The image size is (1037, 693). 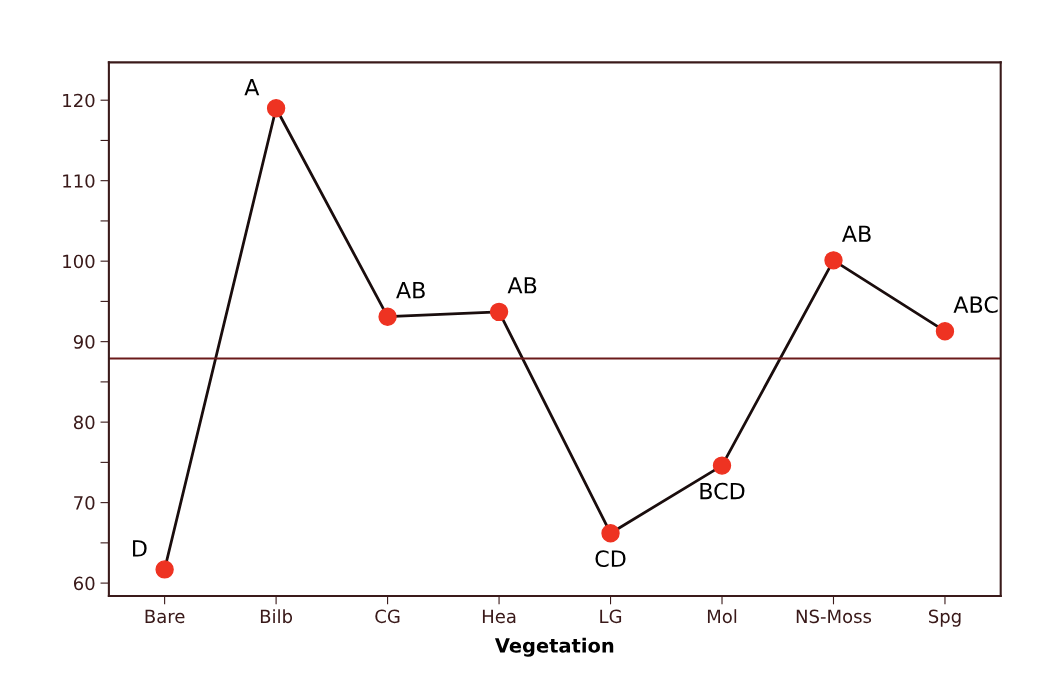 What do you see at coordinates (252, 87) in the screenshot?
I see `annotation: A` at bounding box center [252, 87].